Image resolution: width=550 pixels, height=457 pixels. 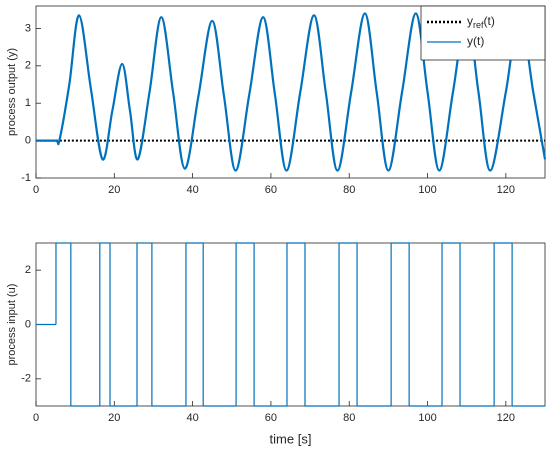 What do you see at coordinates (481, 22) in the screenshot?
I see `legend-label: yref(t)` at bounding box center [481, 22].